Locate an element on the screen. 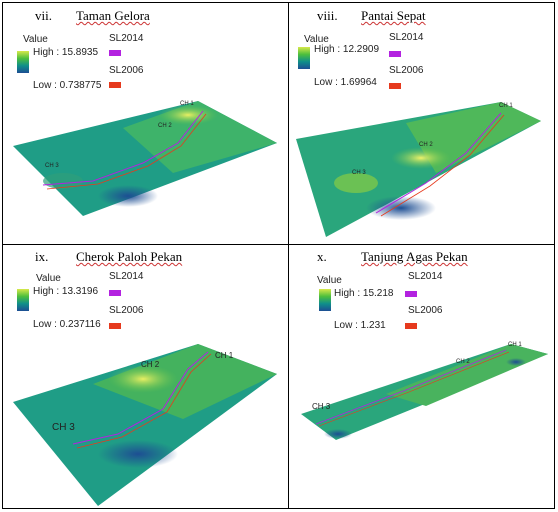 This screenshot has height=512, width=558. legend-high: High : 12.2909 is located at coordinates (347, 49).